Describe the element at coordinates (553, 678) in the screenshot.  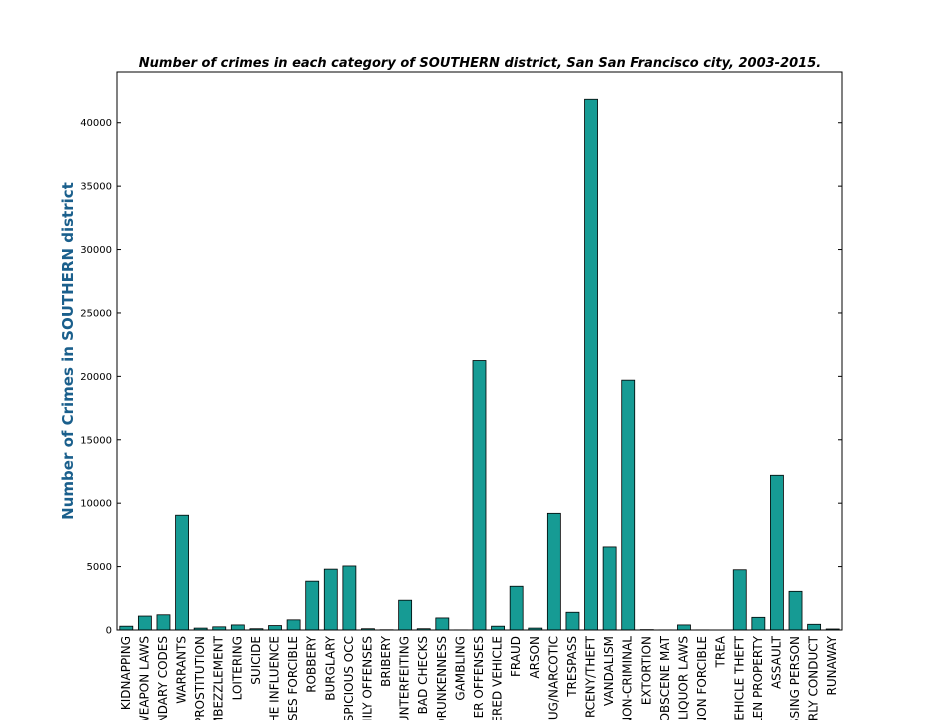
I see `x-tick-label: UG/NARCOTIC` at that location.